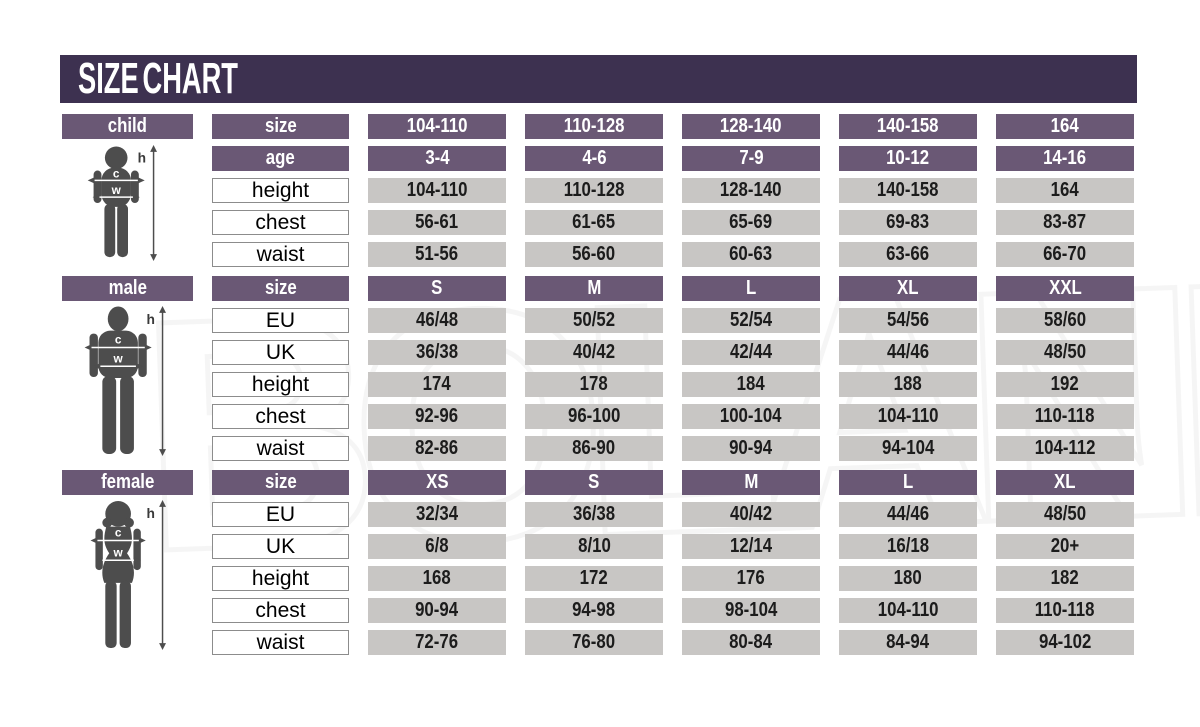  I want to click on cell-value: 82-86, so click(437, 448).